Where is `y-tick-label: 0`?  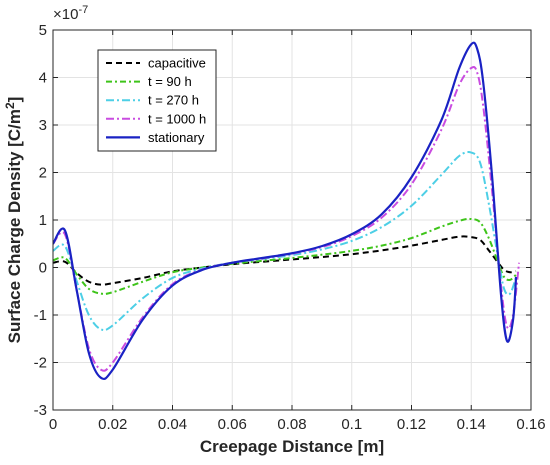 y-tick-label: 0 is located at coordinates (43, 268).